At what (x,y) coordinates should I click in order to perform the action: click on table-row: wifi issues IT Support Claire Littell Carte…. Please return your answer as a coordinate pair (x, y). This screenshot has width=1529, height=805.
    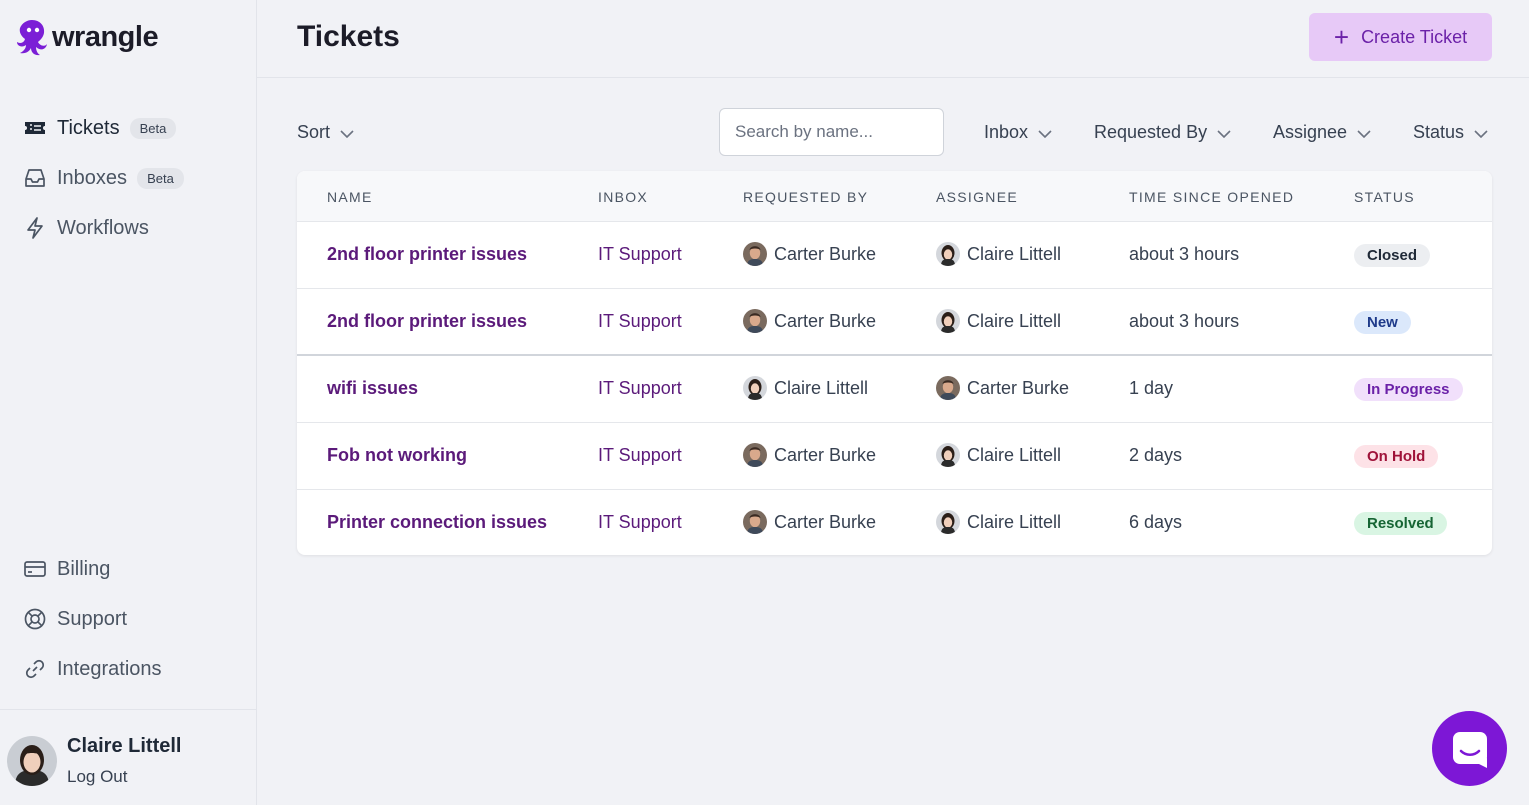
    Looking at the image, I should click on (894, 389).